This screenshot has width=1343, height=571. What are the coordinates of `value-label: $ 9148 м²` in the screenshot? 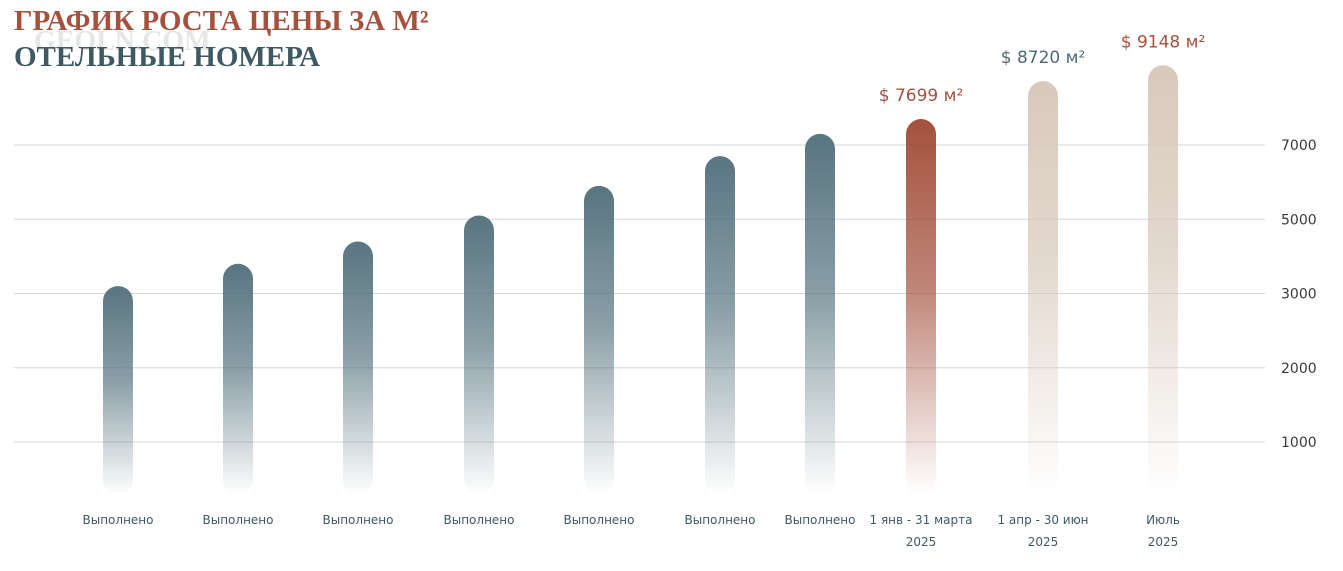 It's located at (1163, 42).